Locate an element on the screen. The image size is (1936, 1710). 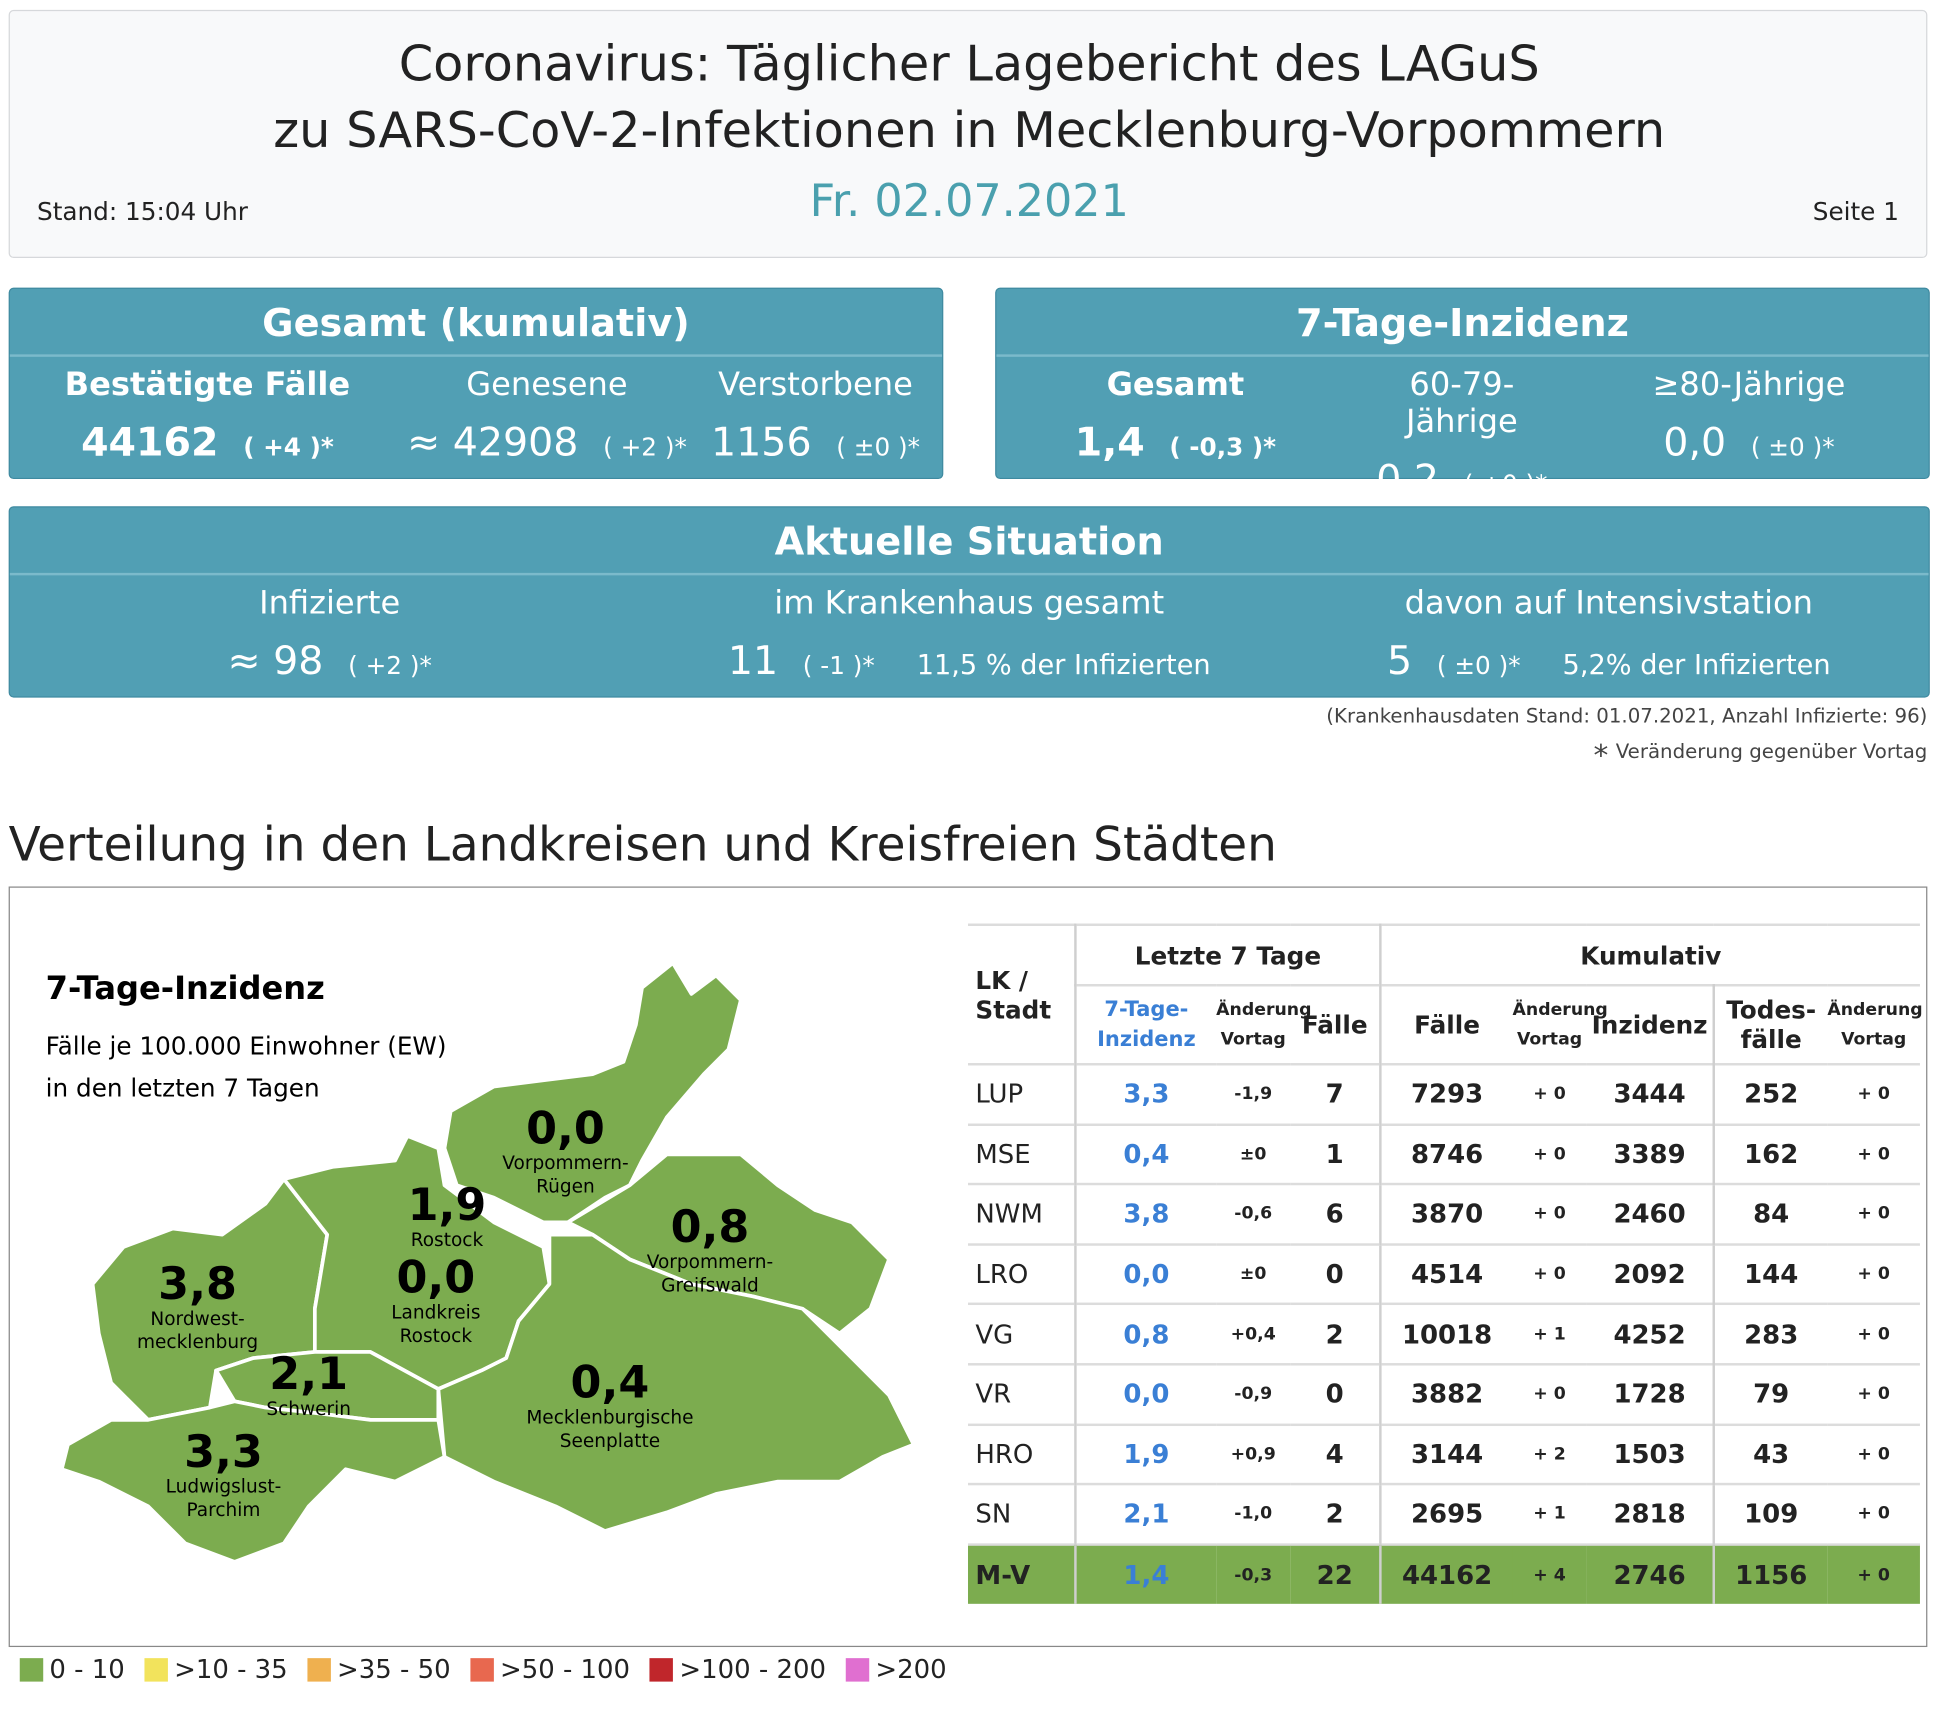
column-label: 60-79-Jährige is located at coordinates (1462, 403).